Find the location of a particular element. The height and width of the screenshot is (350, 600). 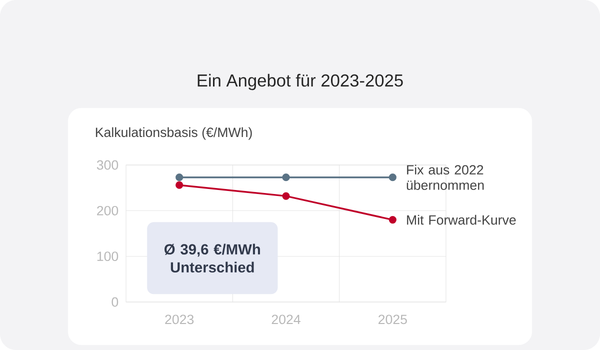

series-label: Mit Forward-Kurve is located at coordinates (461, 219).